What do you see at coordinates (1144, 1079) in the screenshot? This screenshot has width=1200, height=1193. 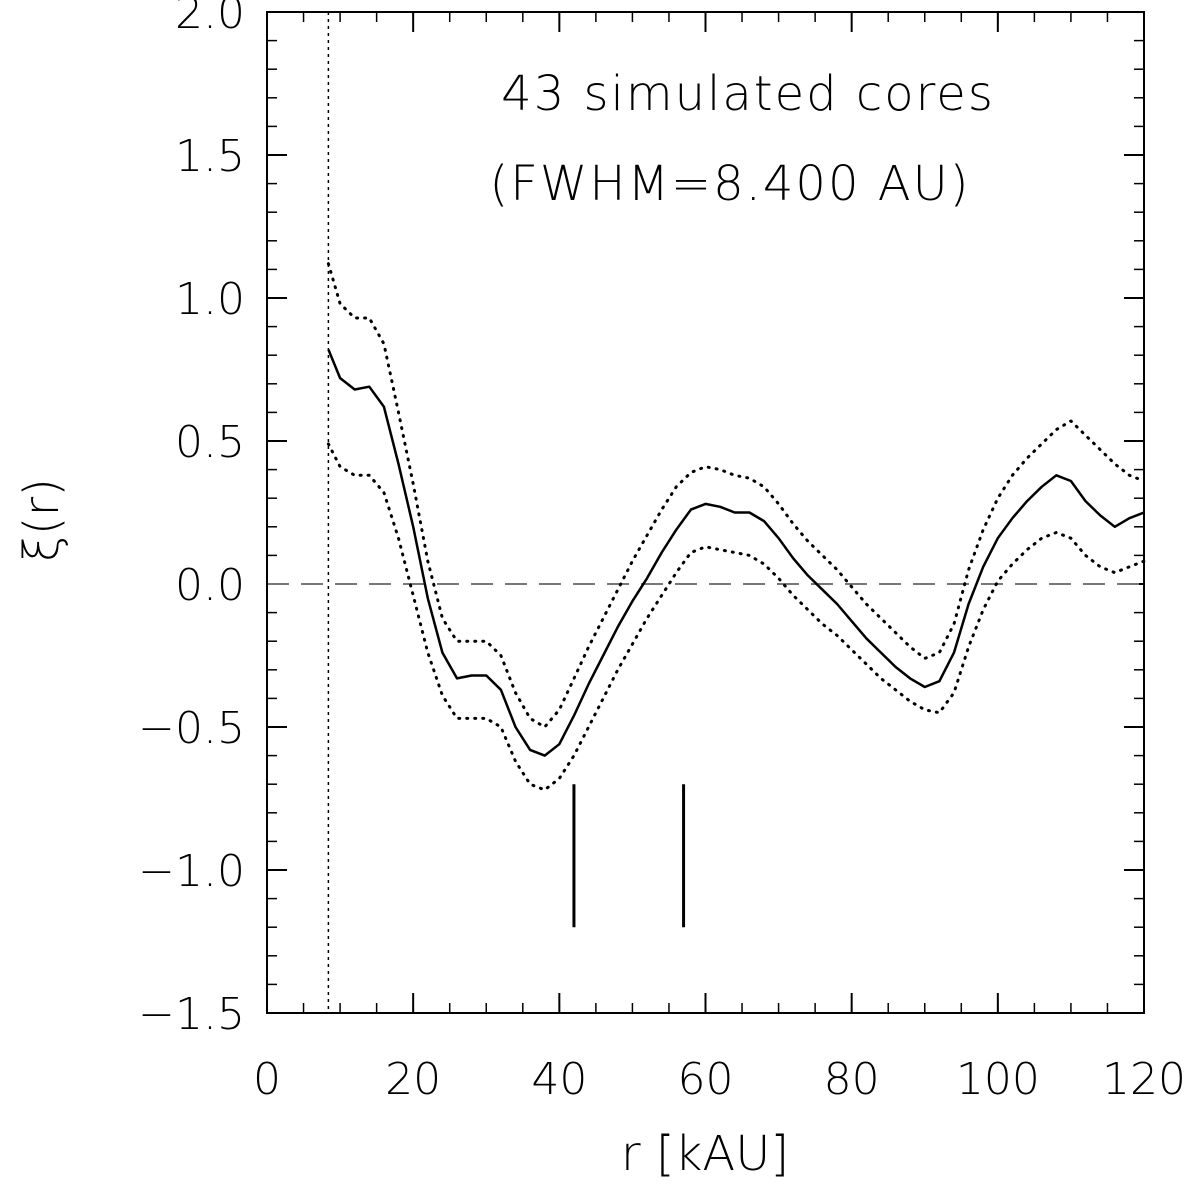 I see `x-tick-label: 120` at bounding box center [1144, 1079].